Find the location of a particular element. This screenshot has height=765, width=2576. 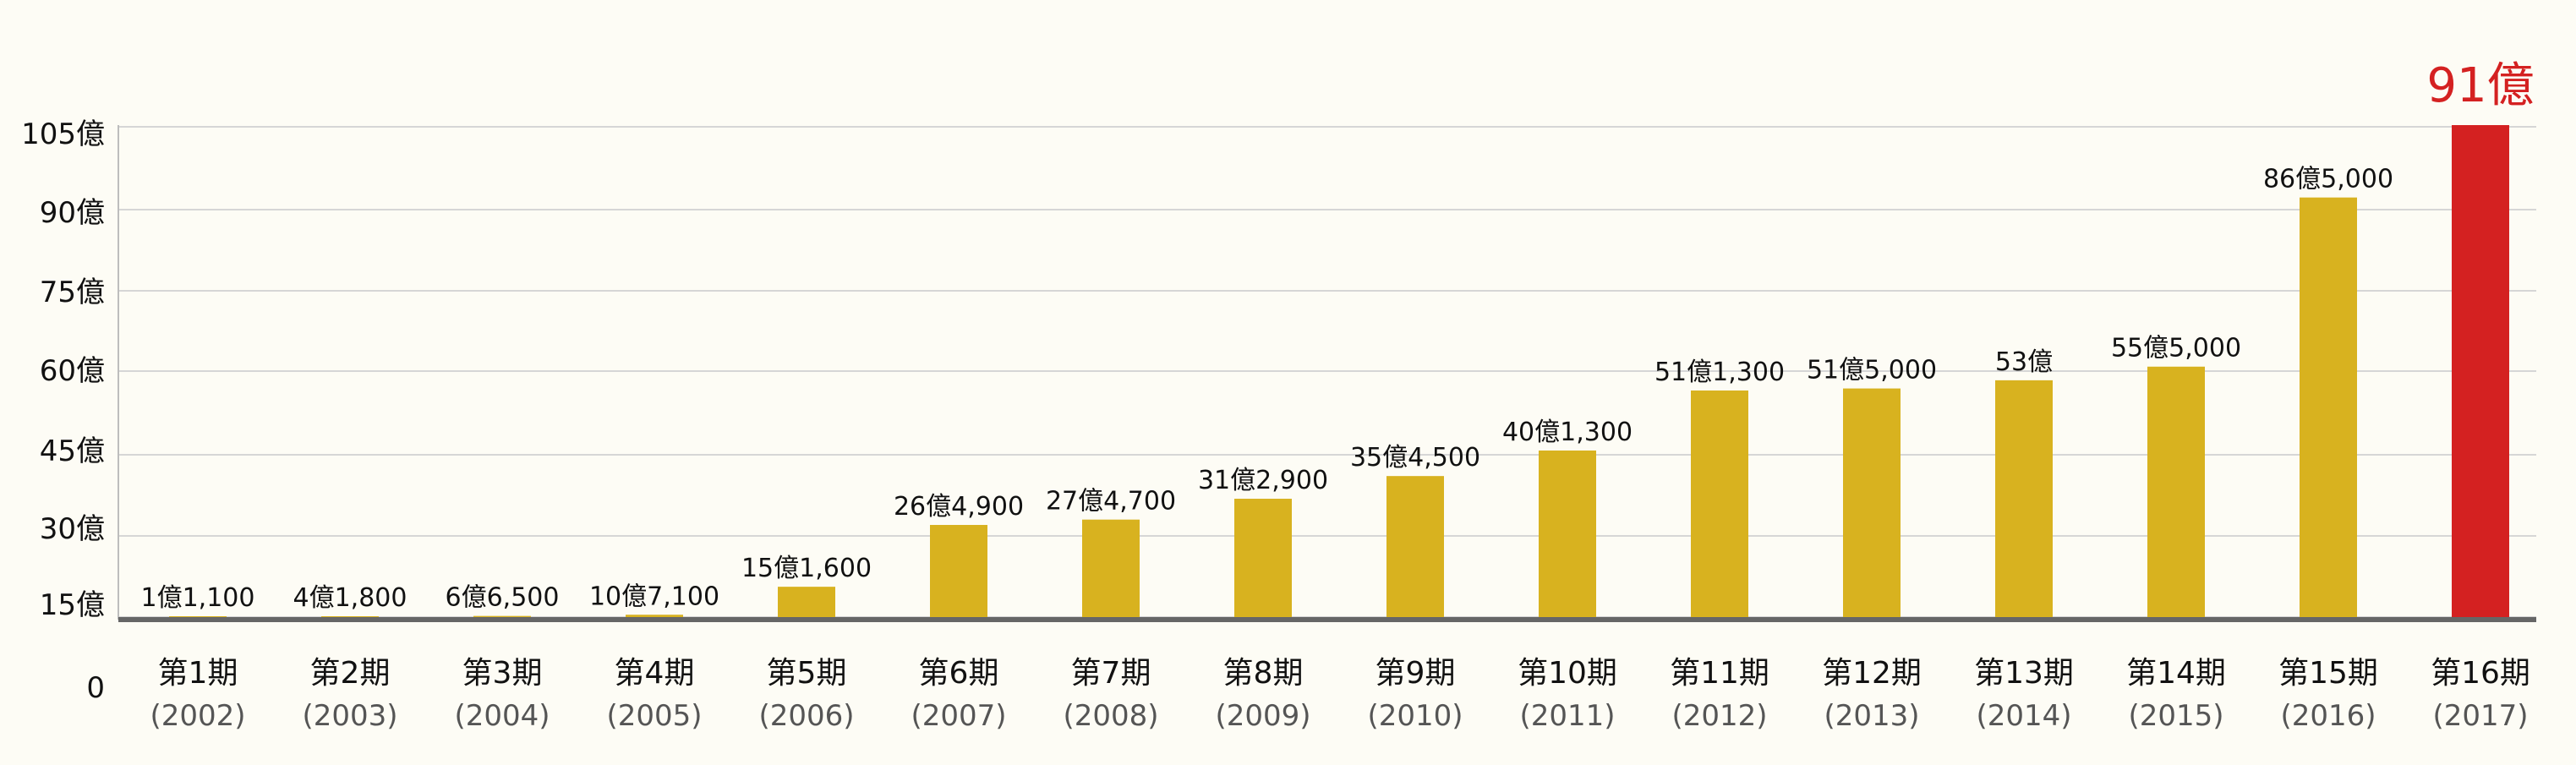

x-tick-year-label: (2007) is located at coordinates (958, 716).